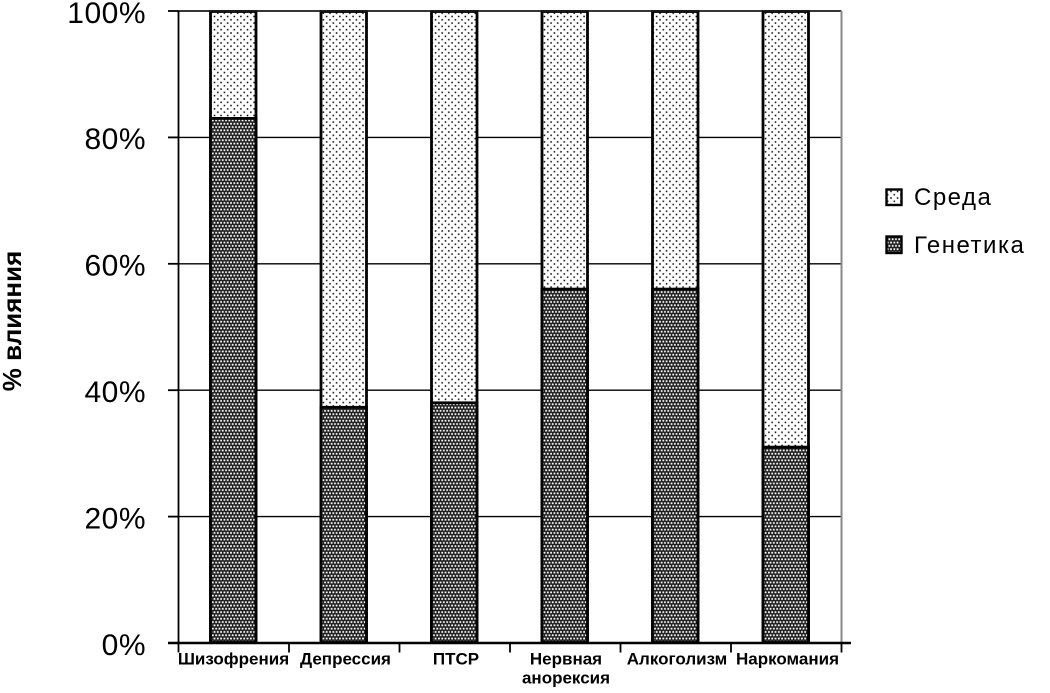 The image size is (1050, 693). Describe the element at coordinates (787, 659) in the screenshot. I see `svg-text: Наркомания` at that location.